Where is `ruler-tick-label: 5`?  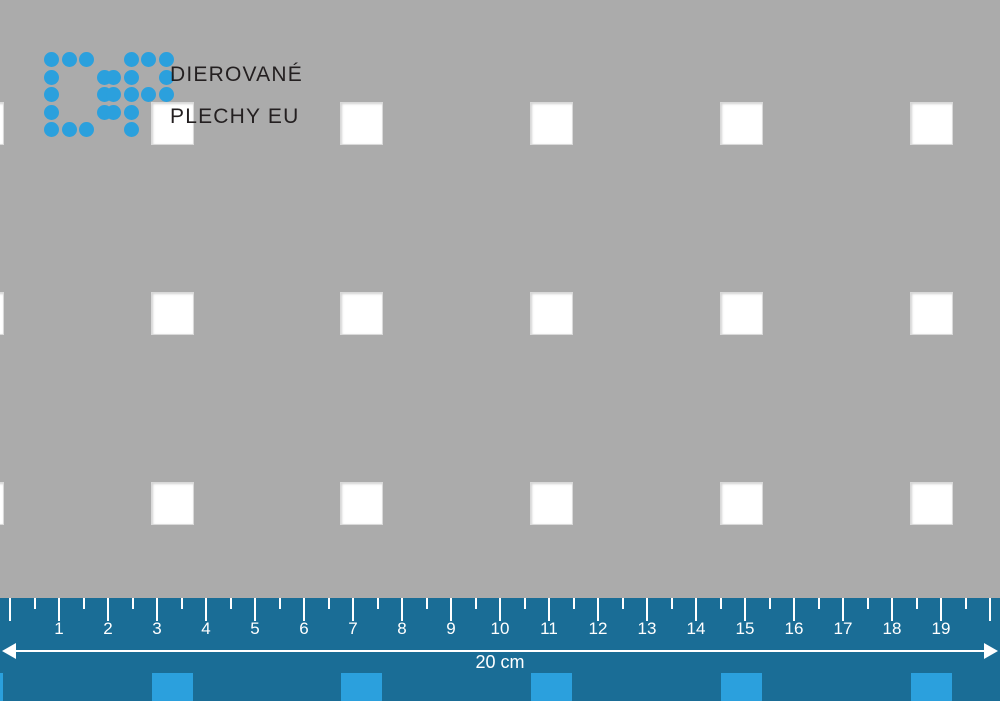
ruler-tick-label: 5 is located at coordinates (255, 628).